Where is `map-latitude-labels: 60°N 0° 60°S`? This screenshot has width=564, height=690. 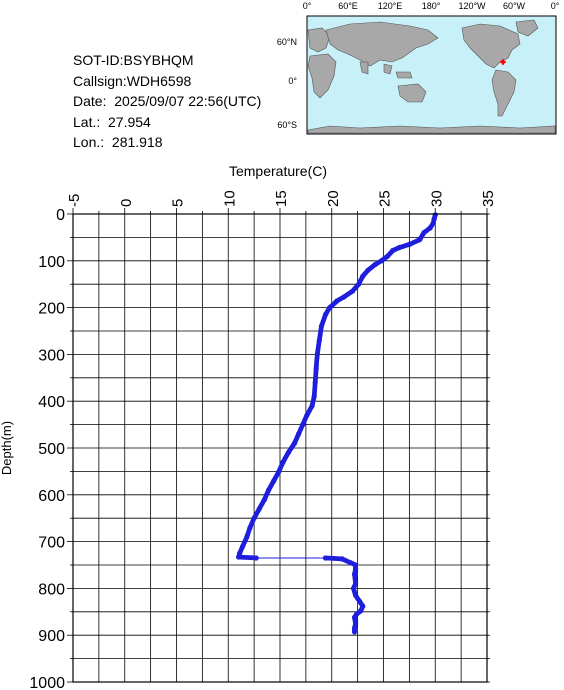
map-latitude-labels: 60°N 0° 60°S is located at coordinates (287, 83).